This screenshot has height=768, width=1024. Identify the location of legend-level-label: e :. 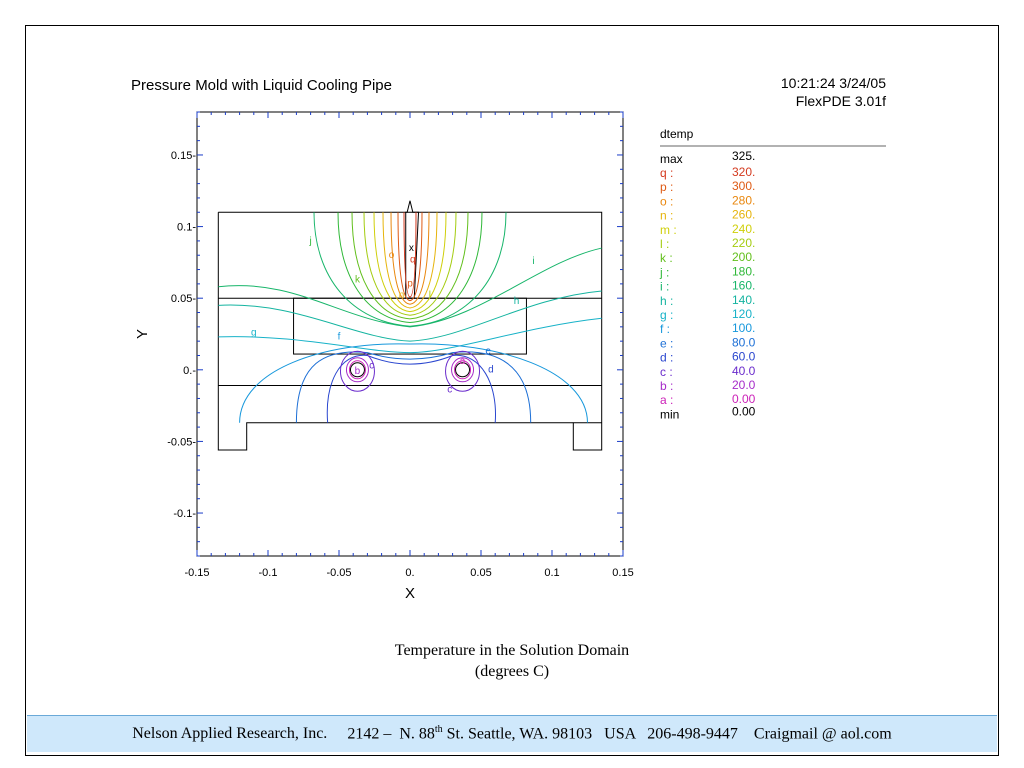
(666, 343).